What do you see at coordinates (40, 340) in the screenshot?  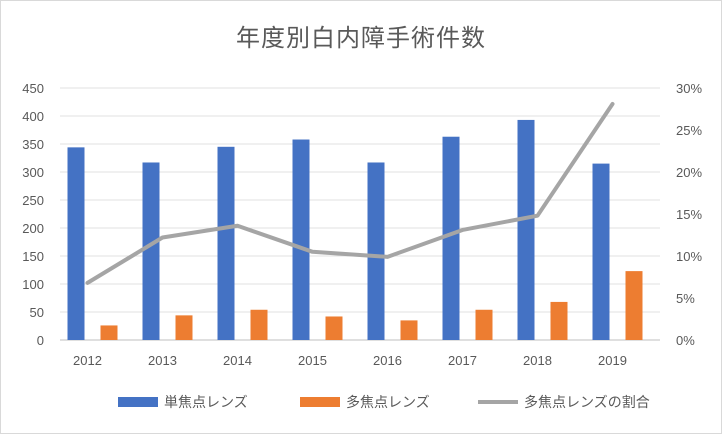 I see `left-axis-tick-label: 0` at bounding box center [40, 340].